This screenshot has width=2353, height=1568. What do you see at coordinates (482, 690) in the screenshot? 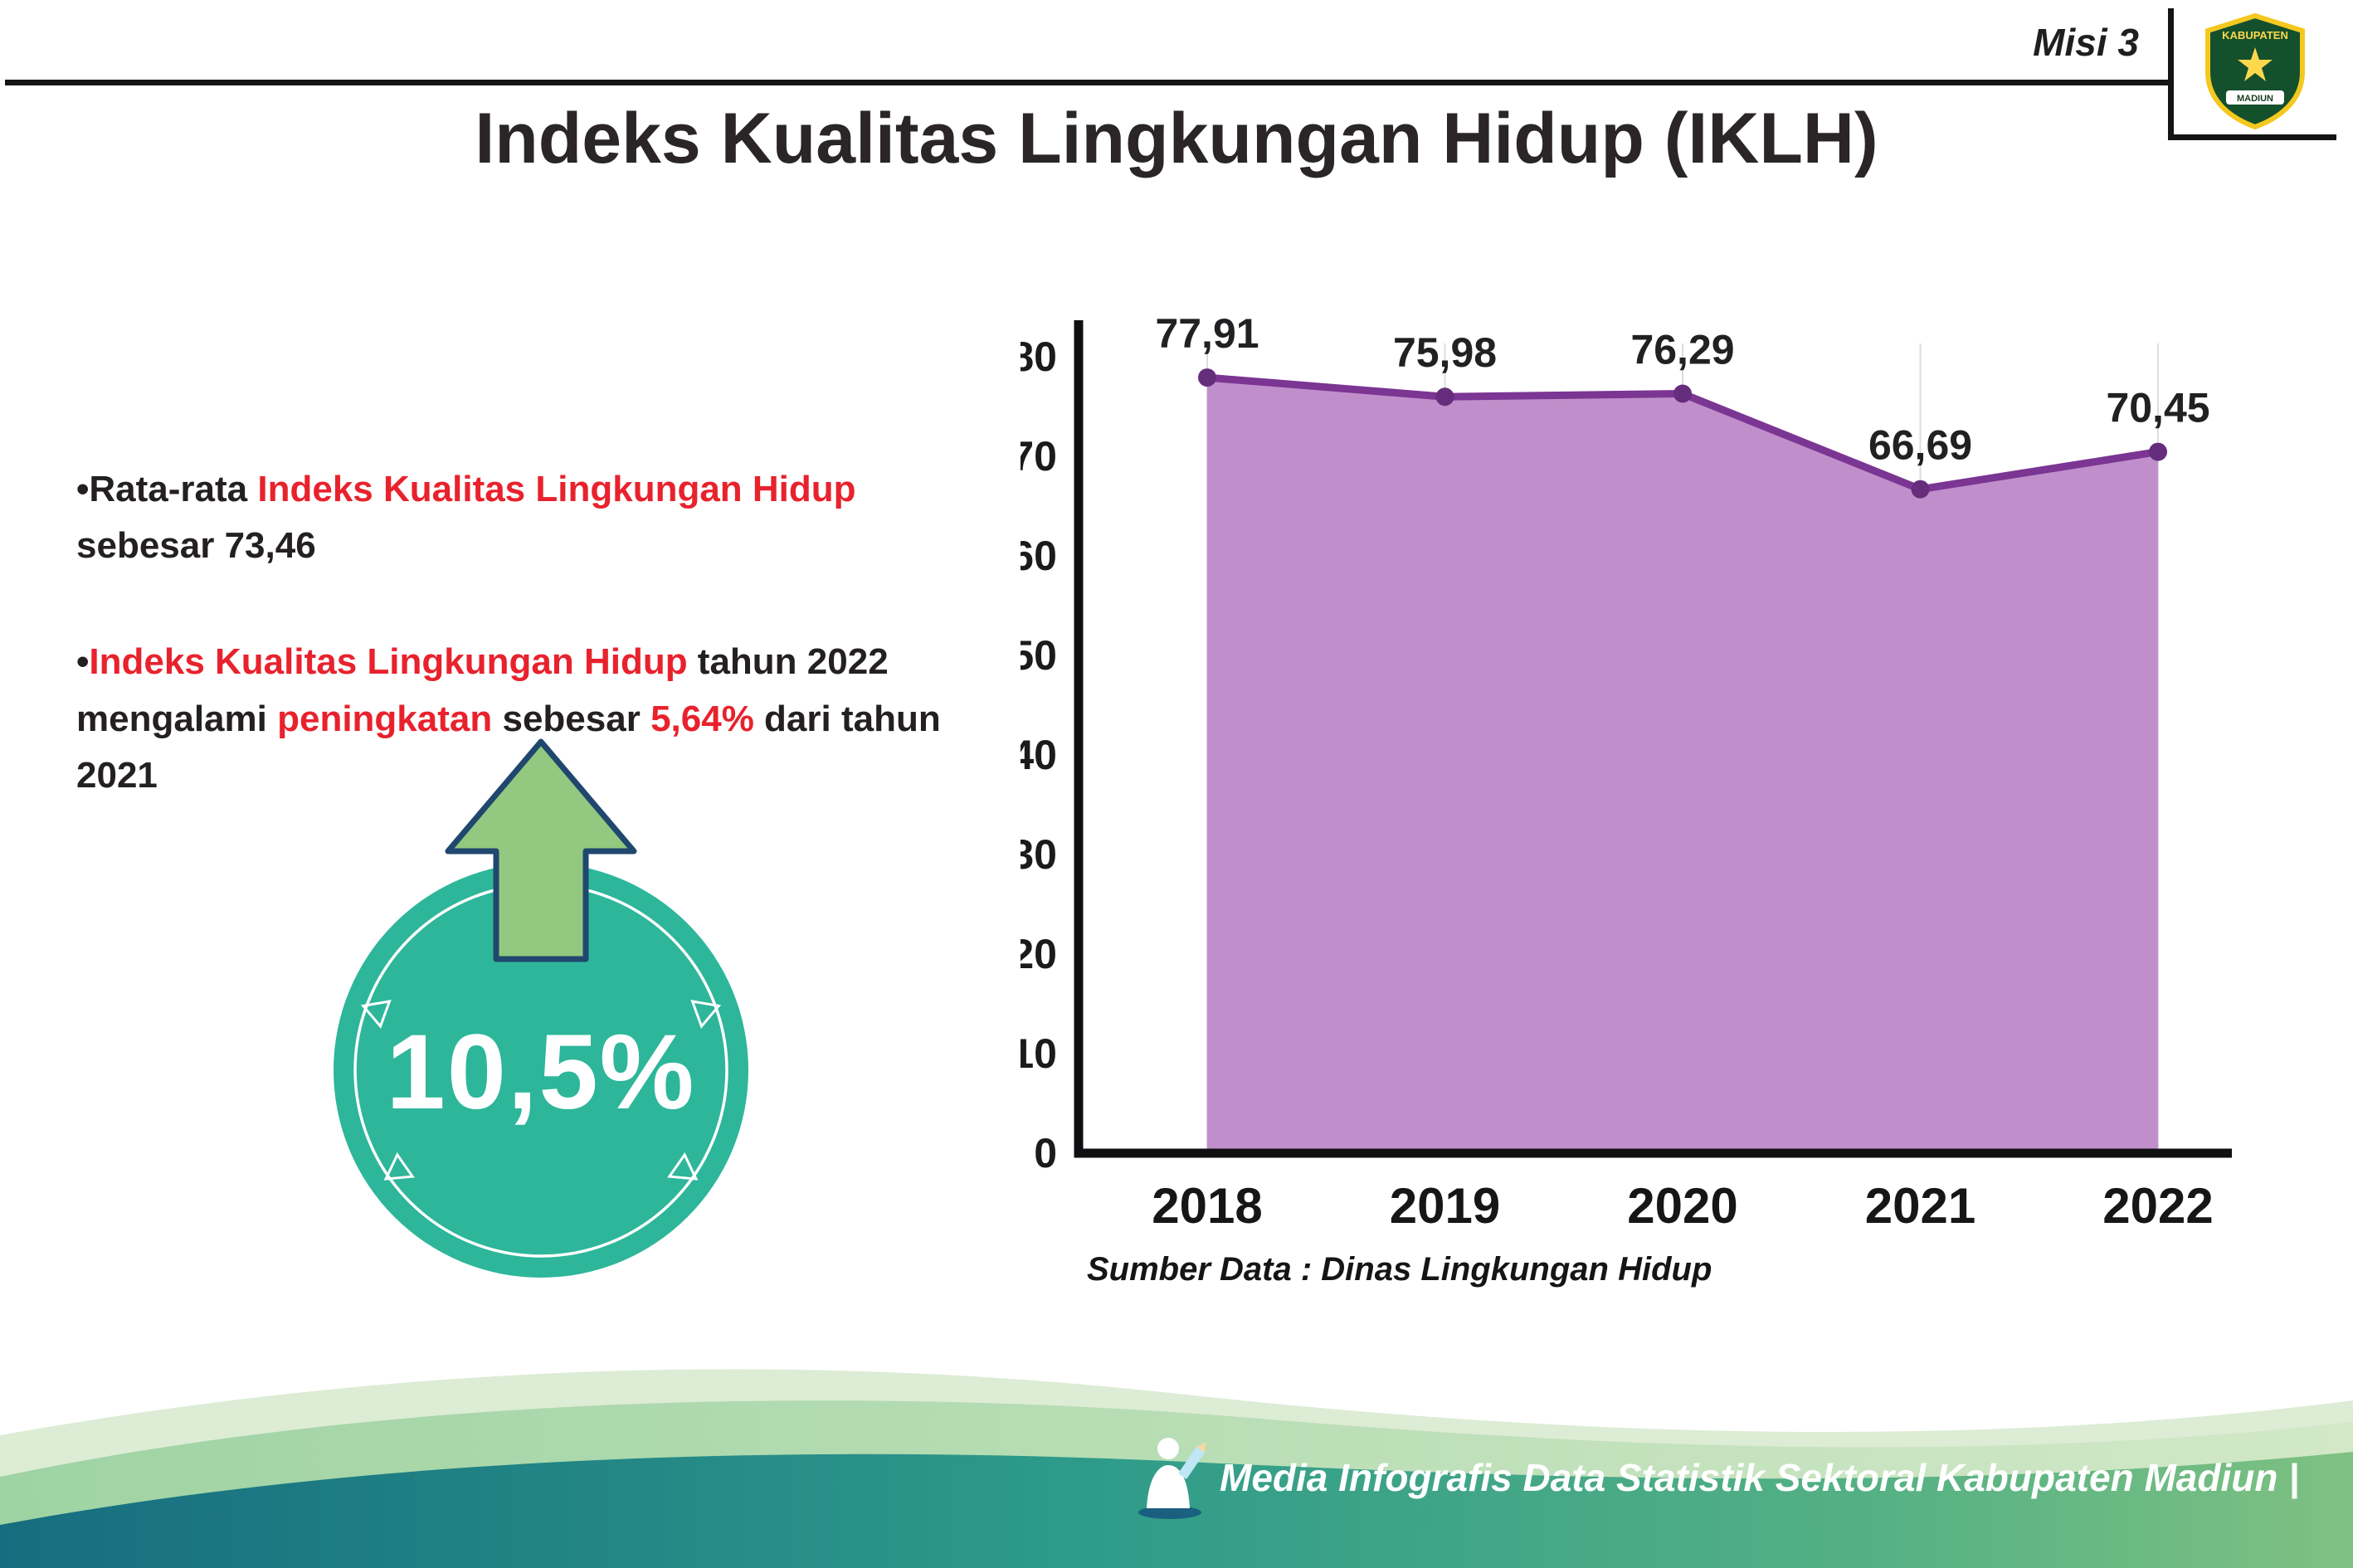
I see `bullet-text-segment: tahun 2022 mengalami` at bounding box center [482, 690].